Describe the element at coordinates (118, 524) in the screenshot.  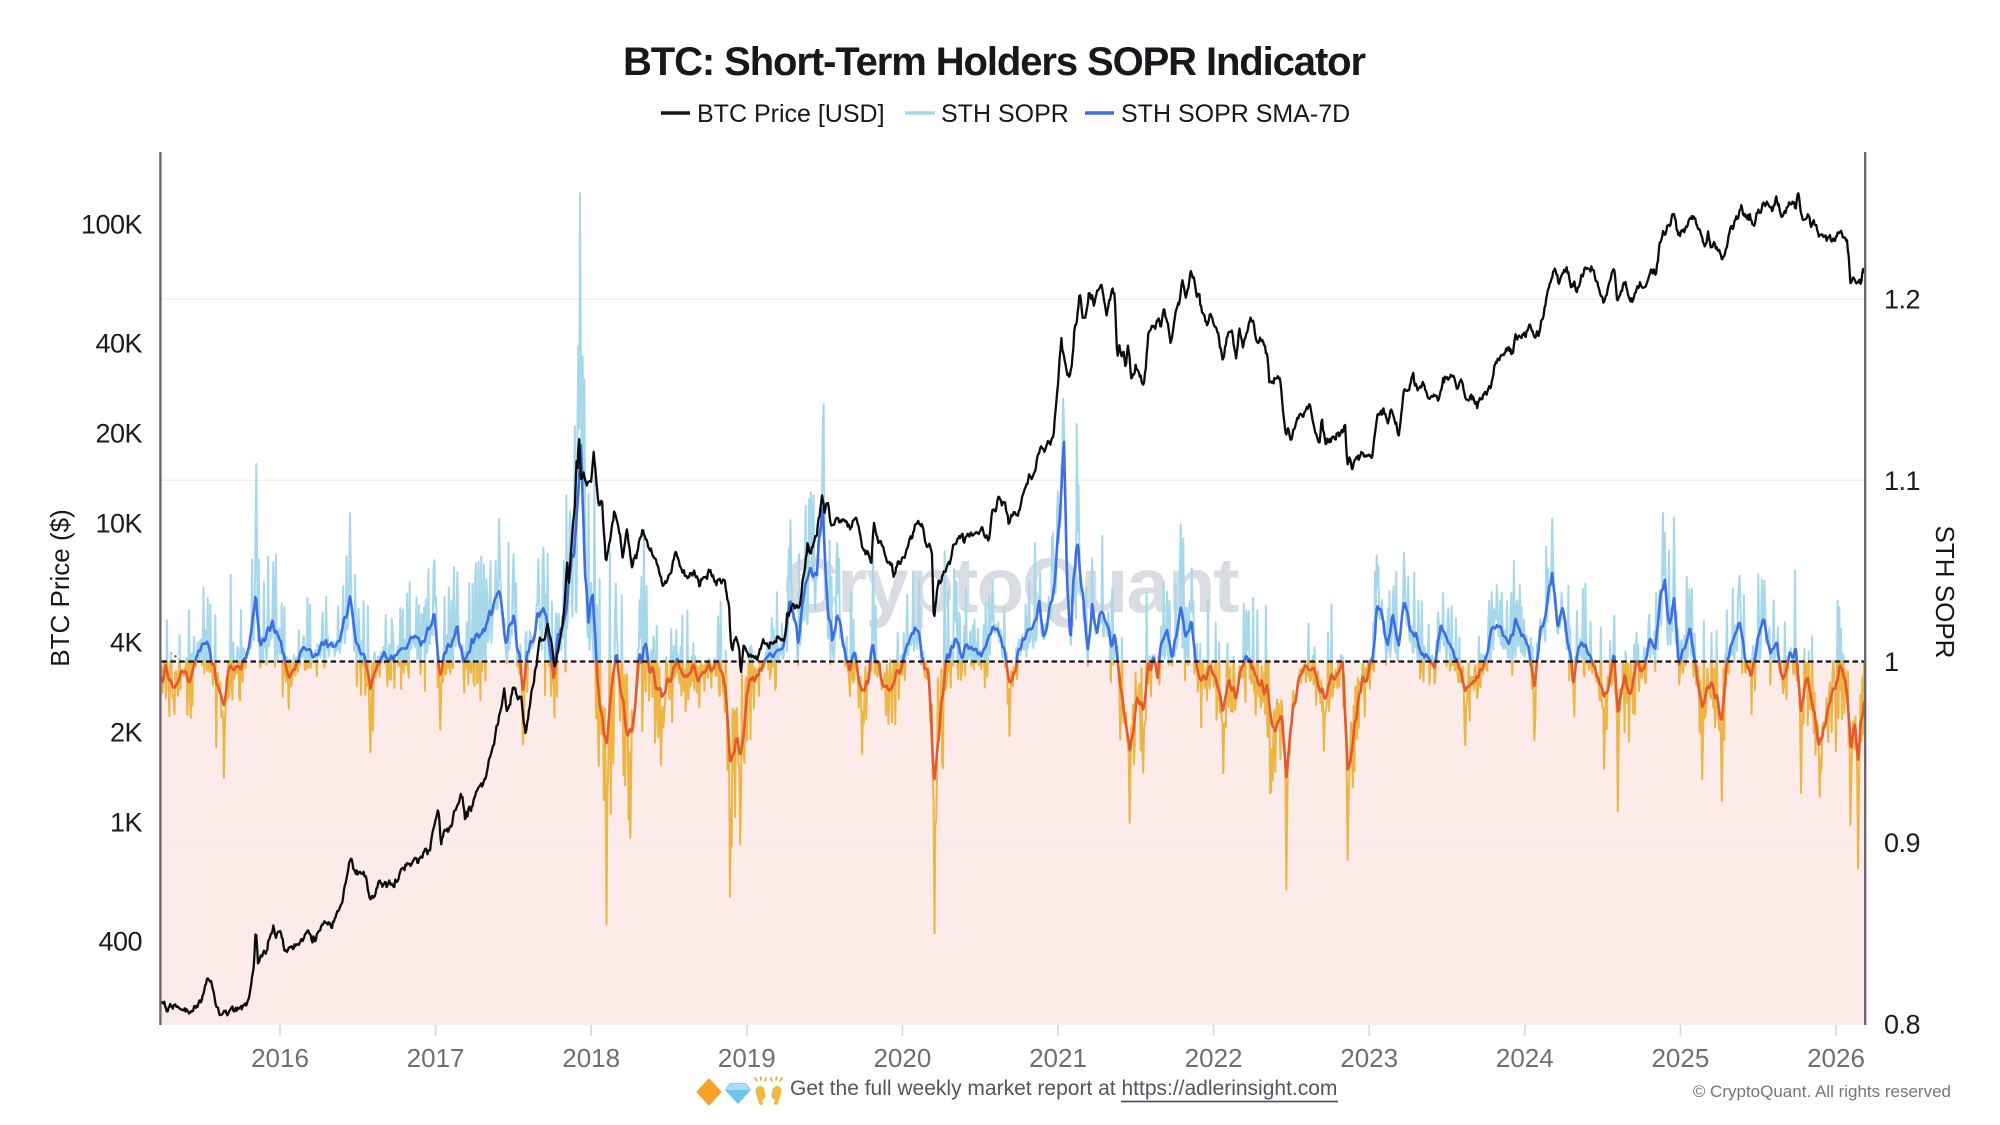
I see `svg-text: 10K` at that location.